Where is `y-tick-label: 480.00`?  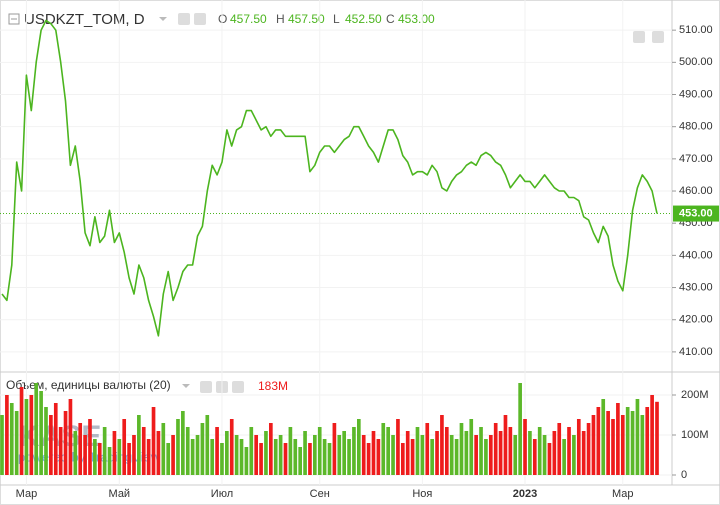 y-tick-label: 480.00 is located at coordinates (696, 127).